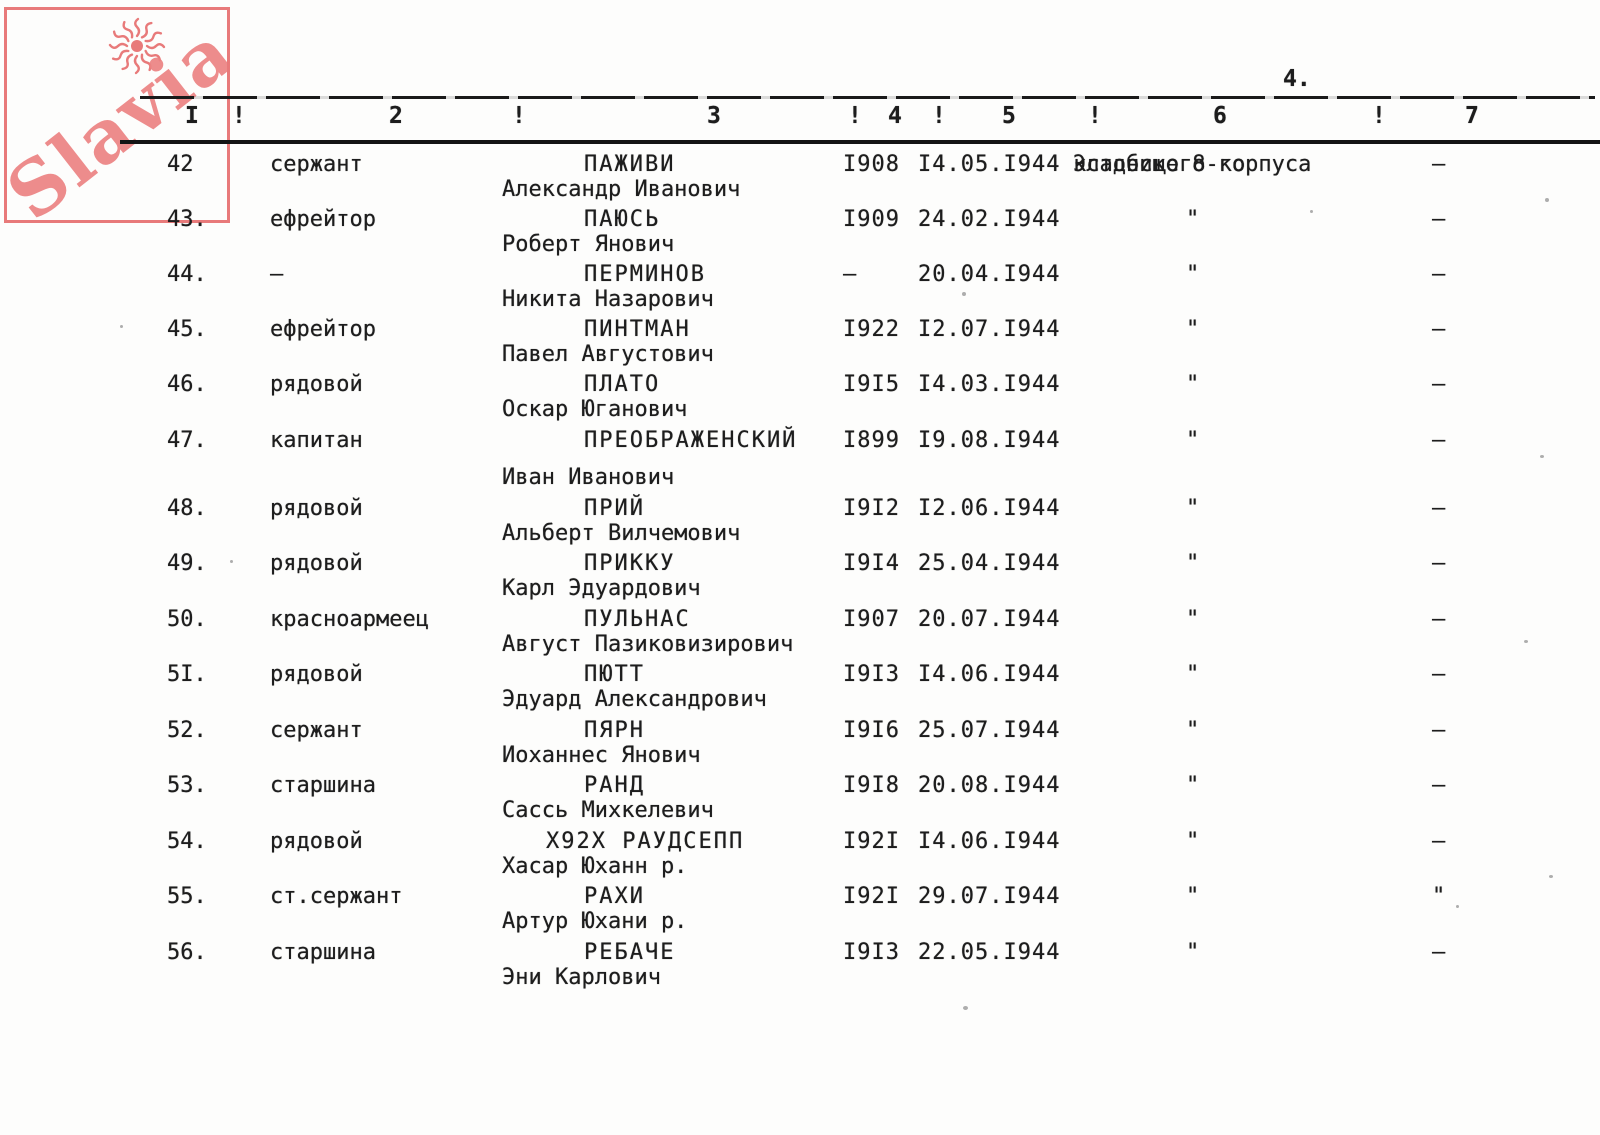  Describe the element at coordinates (645, 841) in the screenshot. I see `surname-cell: Х92Х РАУДСЕПП` at that location.